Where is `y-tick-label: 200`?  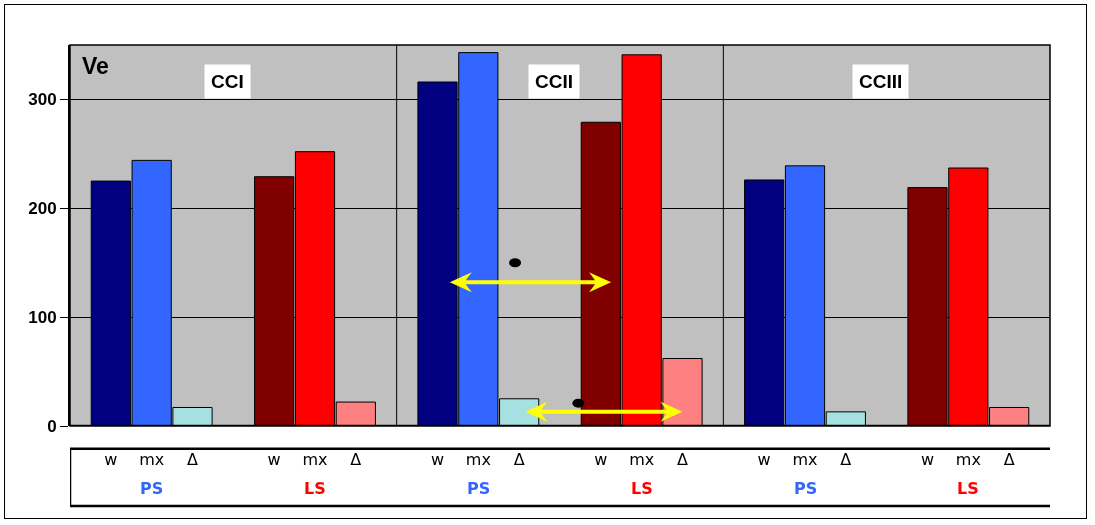 y-tick-label: 200 is located at coordinates (42, 209).